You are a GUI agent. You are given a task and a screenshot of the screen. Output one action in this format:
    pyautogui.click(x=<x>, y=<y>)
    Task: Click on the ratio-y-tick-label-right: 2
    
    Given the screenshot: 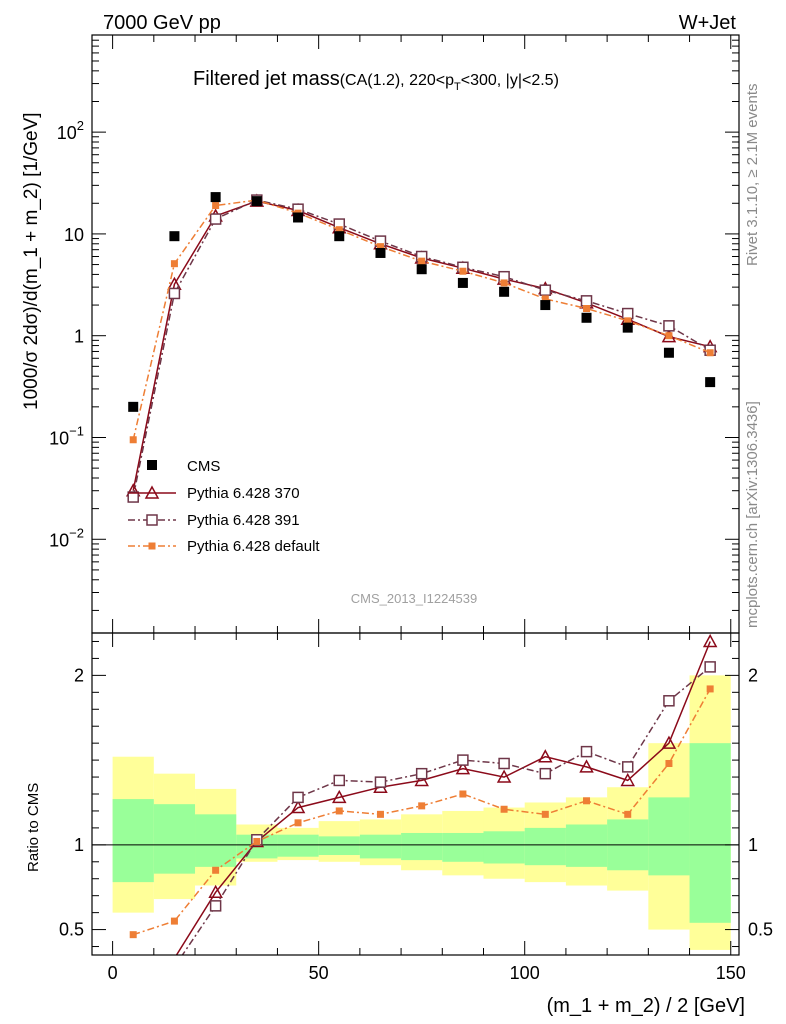 What is the action you would take?
    pyautogui.click(x=753, y=675)
    